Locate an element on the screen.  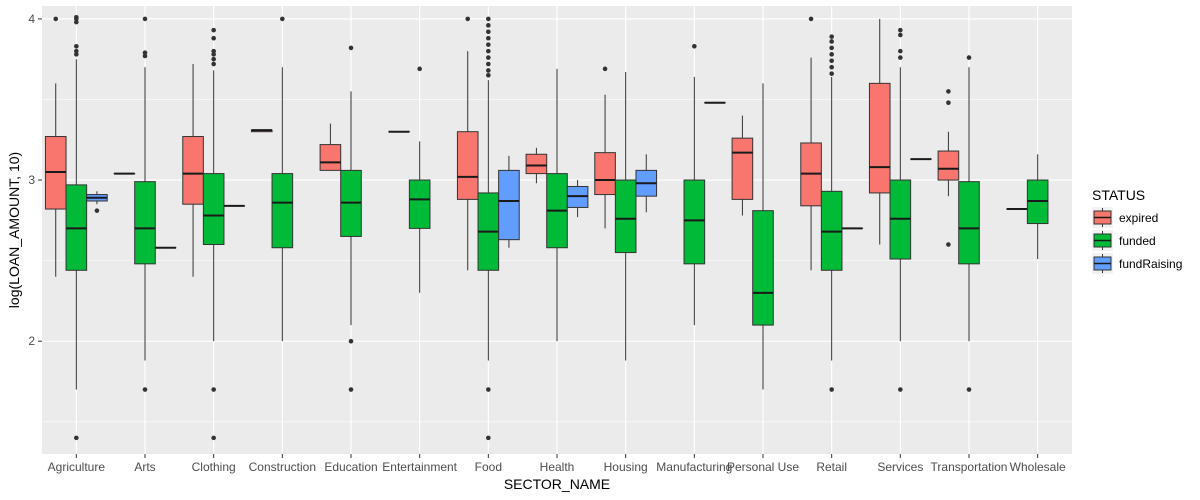
y-axis: 2 3 4 is located at coordinates (35, 180).